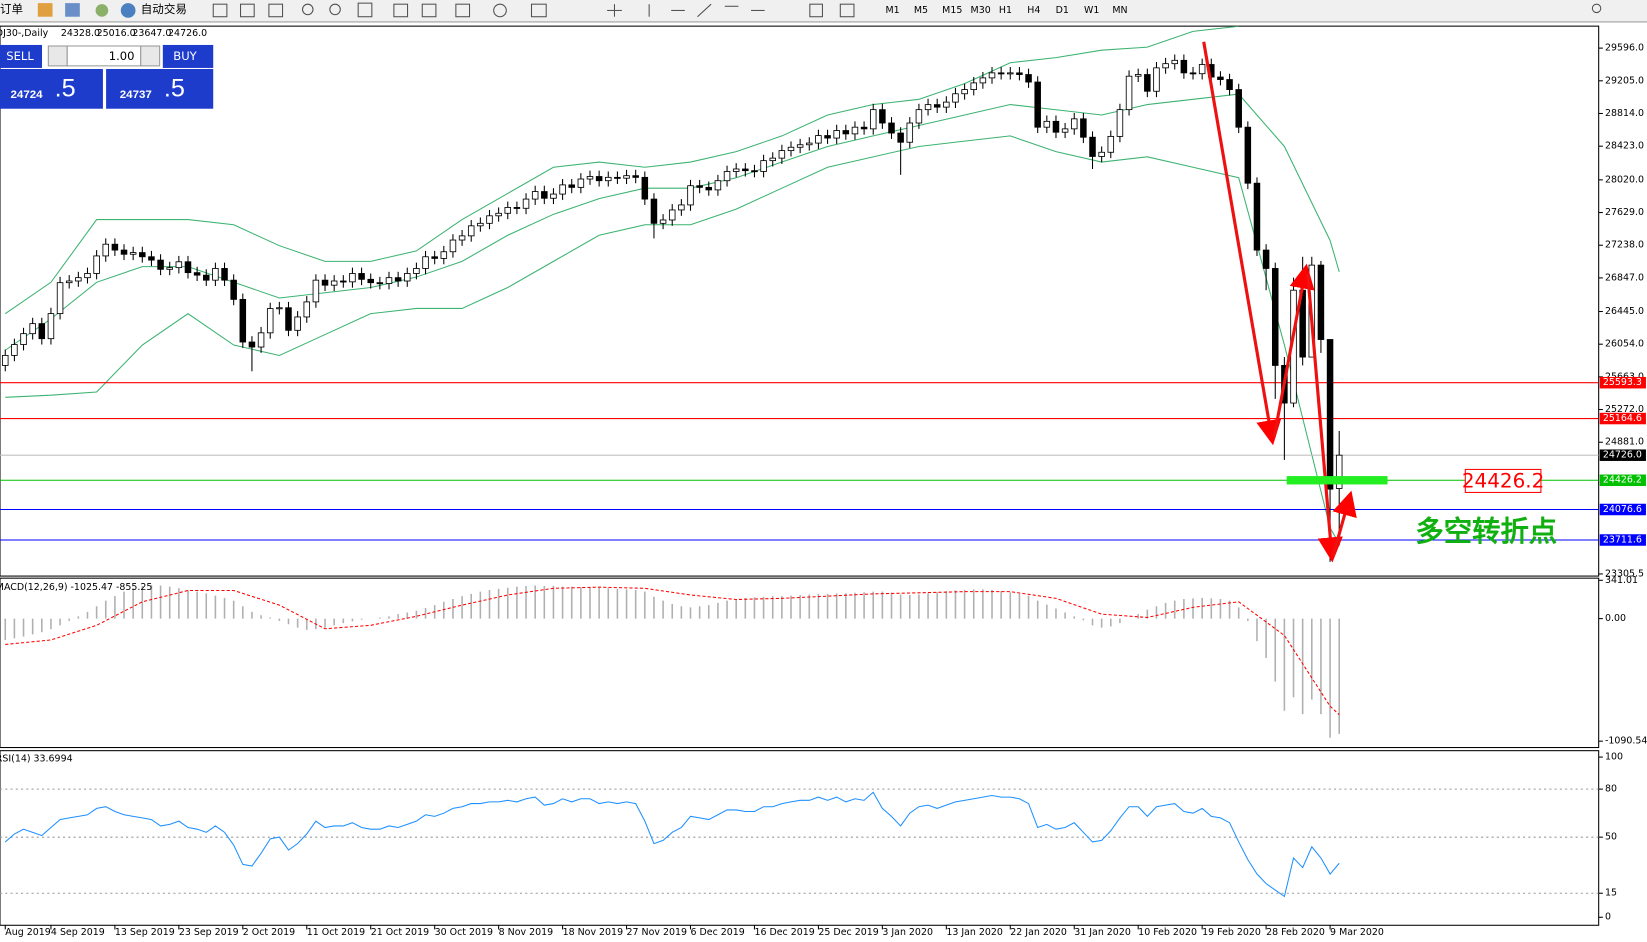  What do you see at coordinates (150, 56) in the screenshot?
I see `lot-up` at bounding box center [150, 56].